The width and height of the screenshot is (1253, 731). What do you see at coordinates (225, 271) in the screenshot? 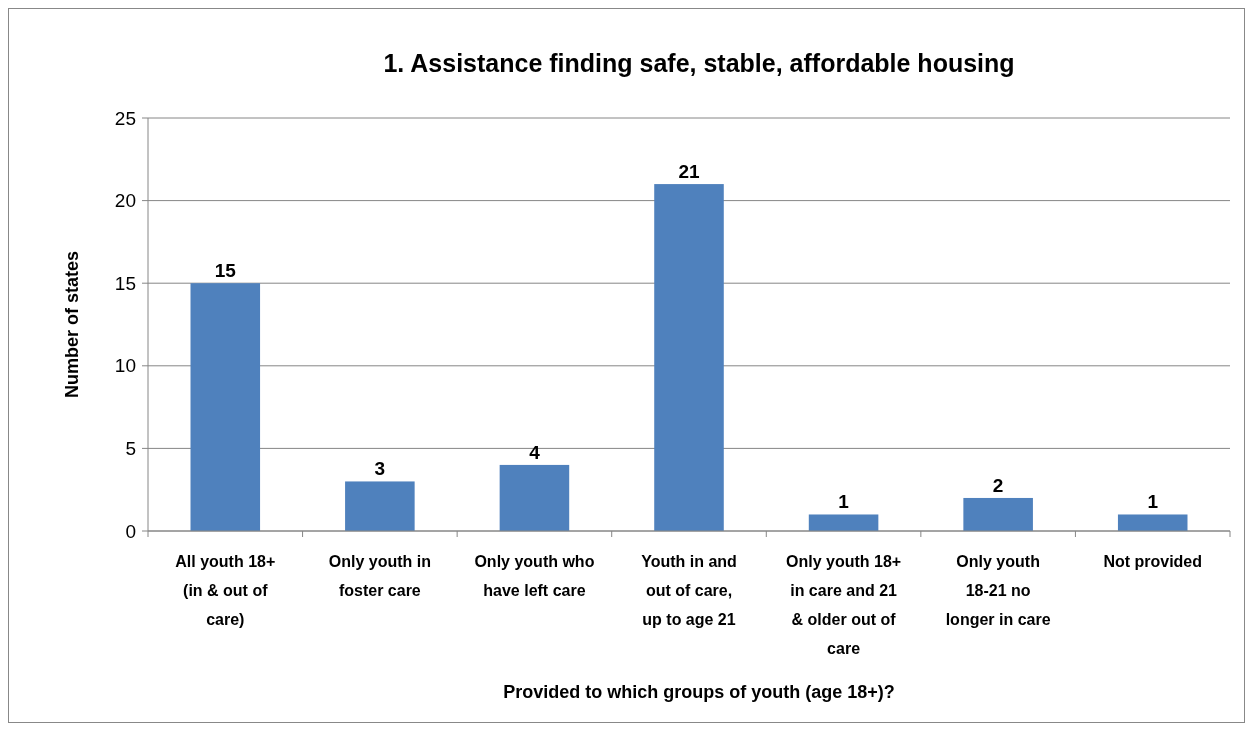
I see `data-label: 15` at bounding box center [225, 271].